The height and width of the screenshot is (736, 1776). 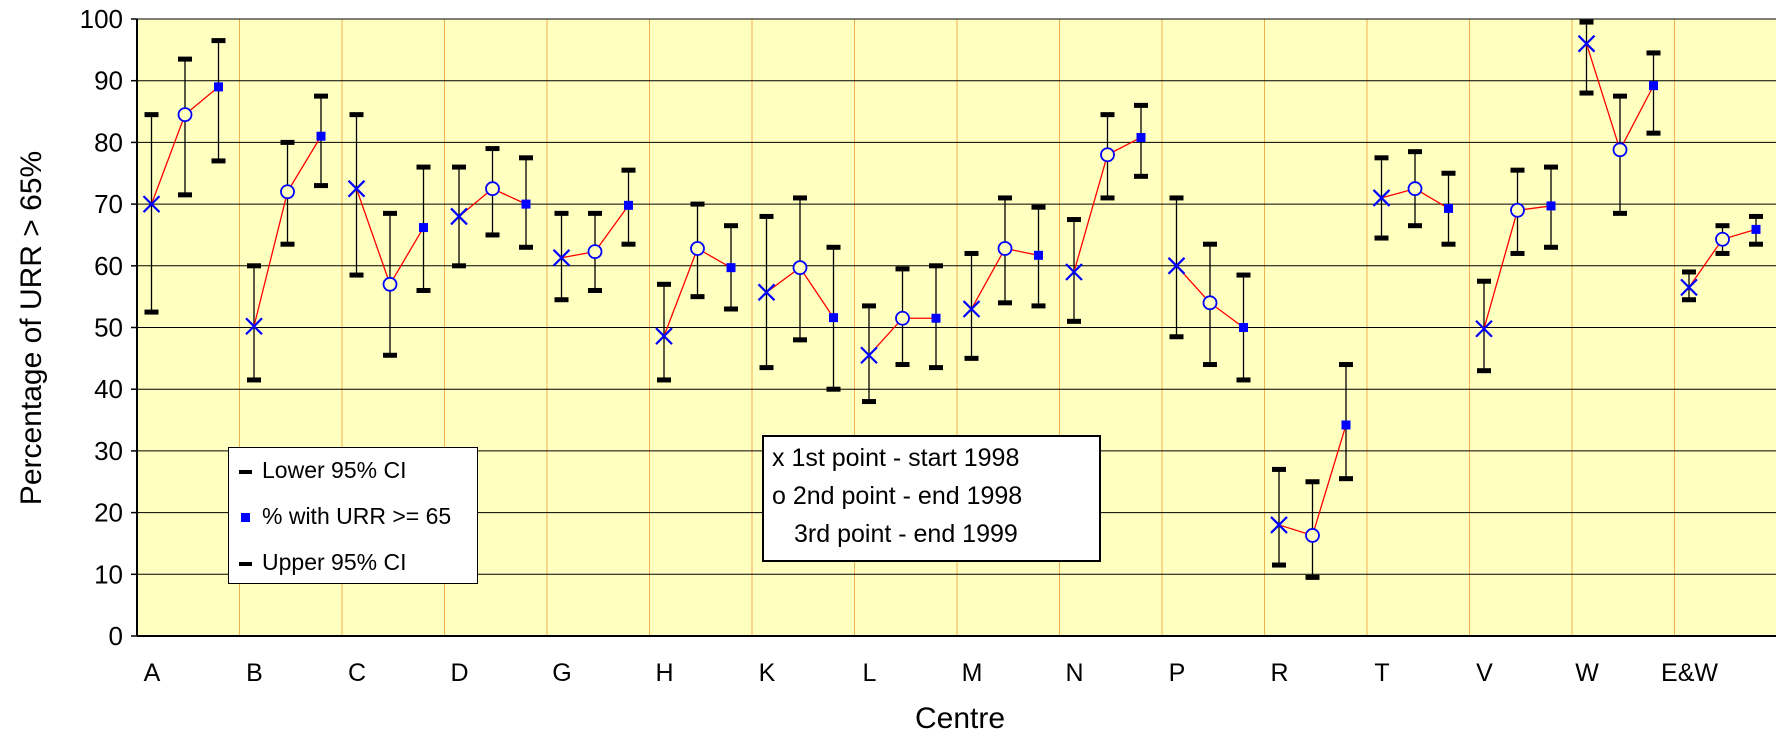 I want to click on y-tick-label: 30, so click(x=108, y=451).